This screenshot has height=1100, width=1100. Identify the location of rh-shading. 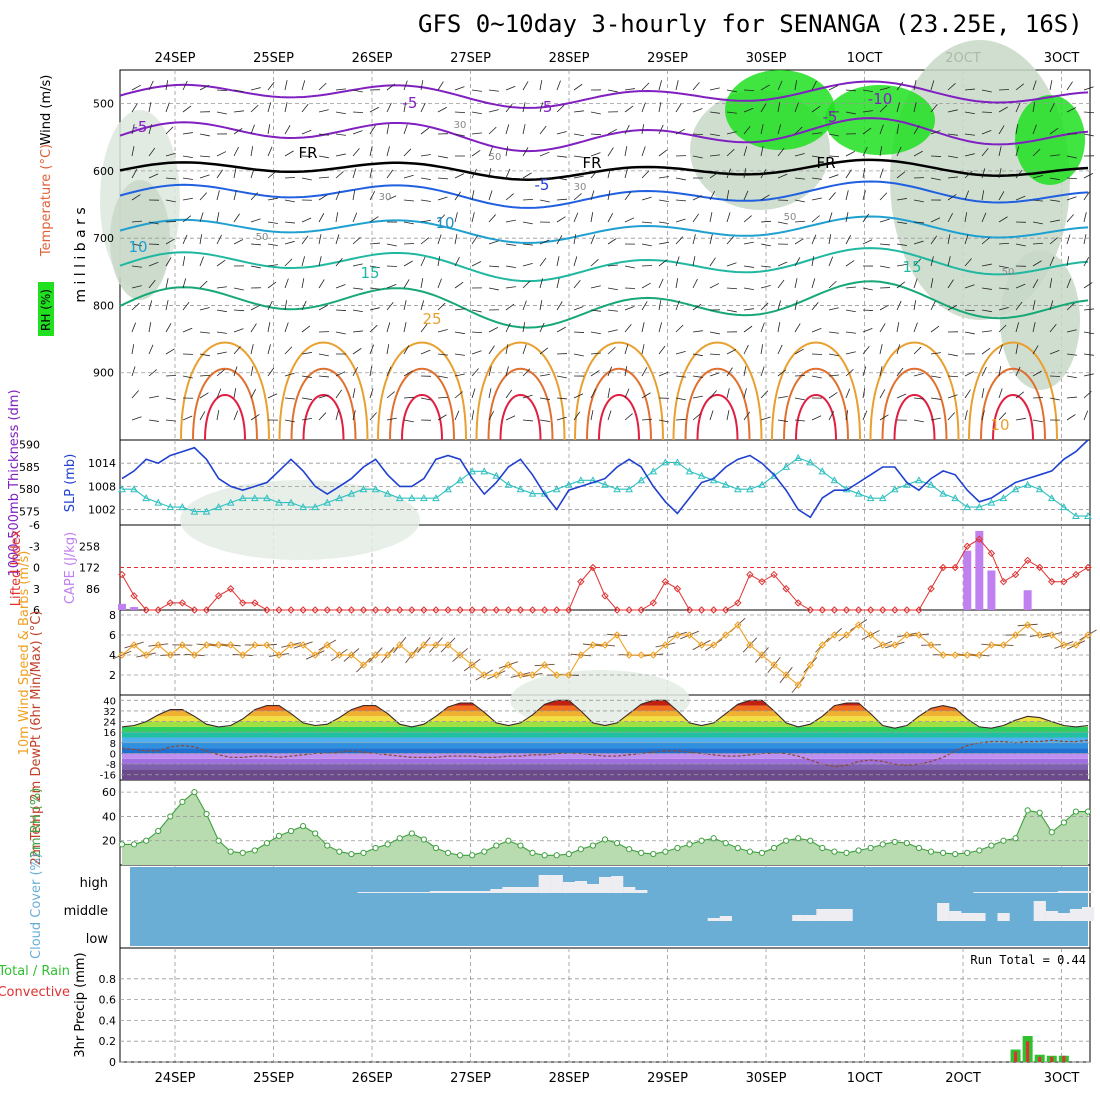
(880, 120).